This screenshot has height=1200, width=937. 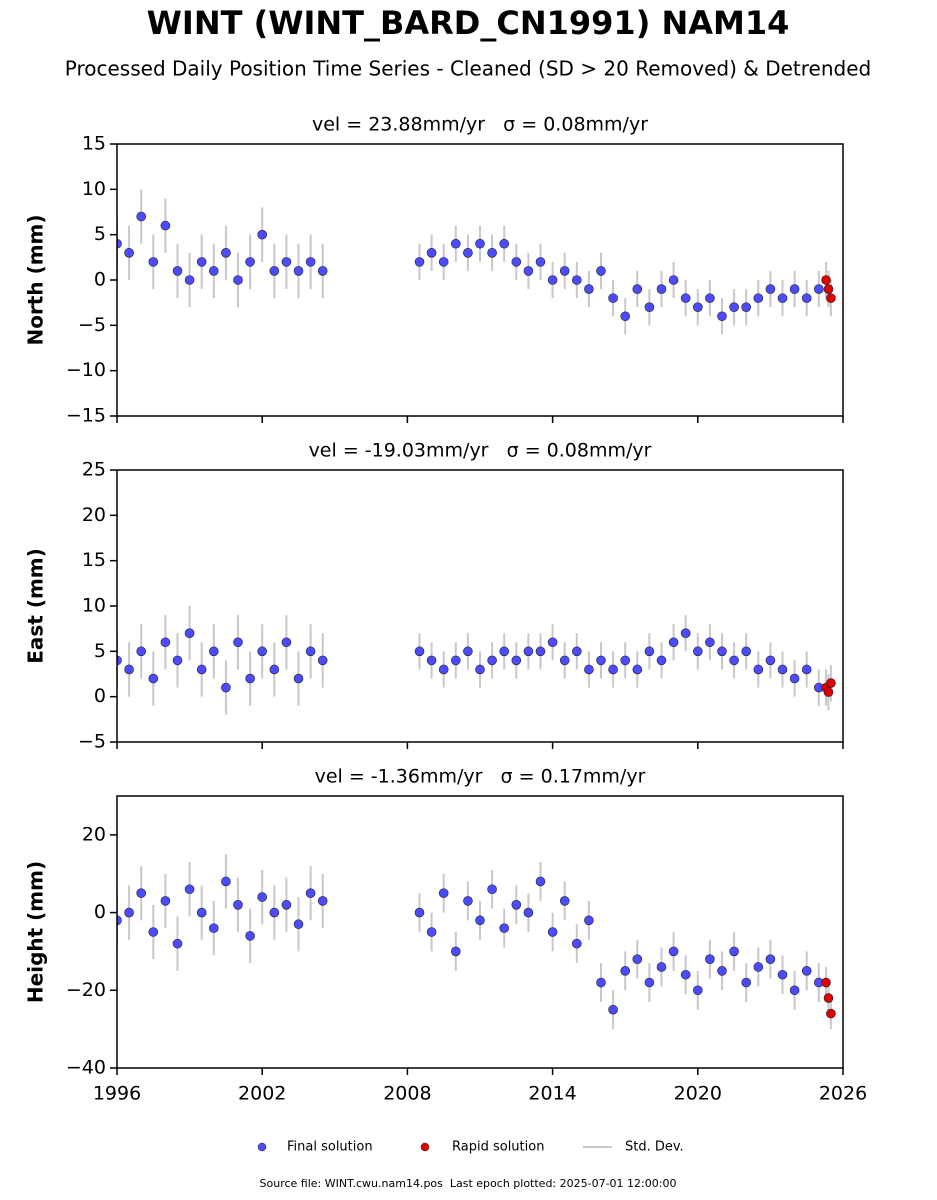 I want to click on figure-title: WINT (WINT_BARD_CN1991) NAM14, so click(x=468, y=23).